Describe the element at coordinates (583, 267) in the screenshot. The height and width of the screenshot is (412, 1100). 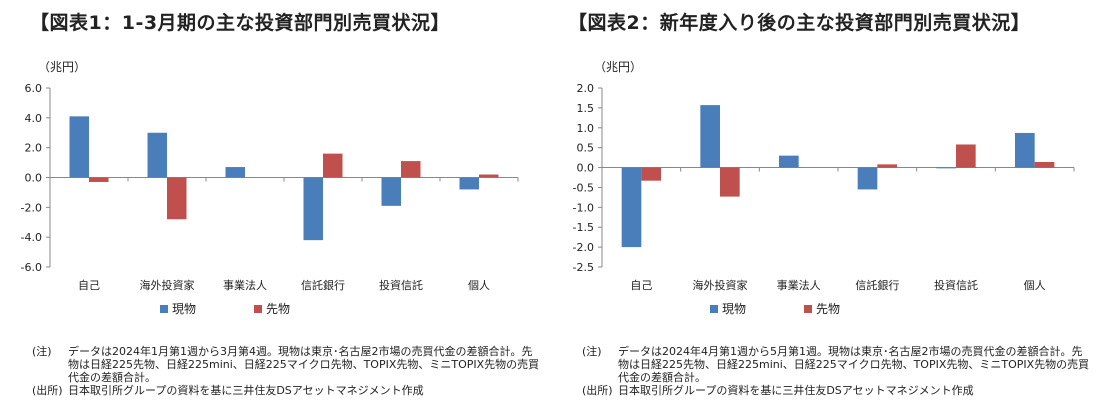
I see `y-tick-label: -2.5` at that location.